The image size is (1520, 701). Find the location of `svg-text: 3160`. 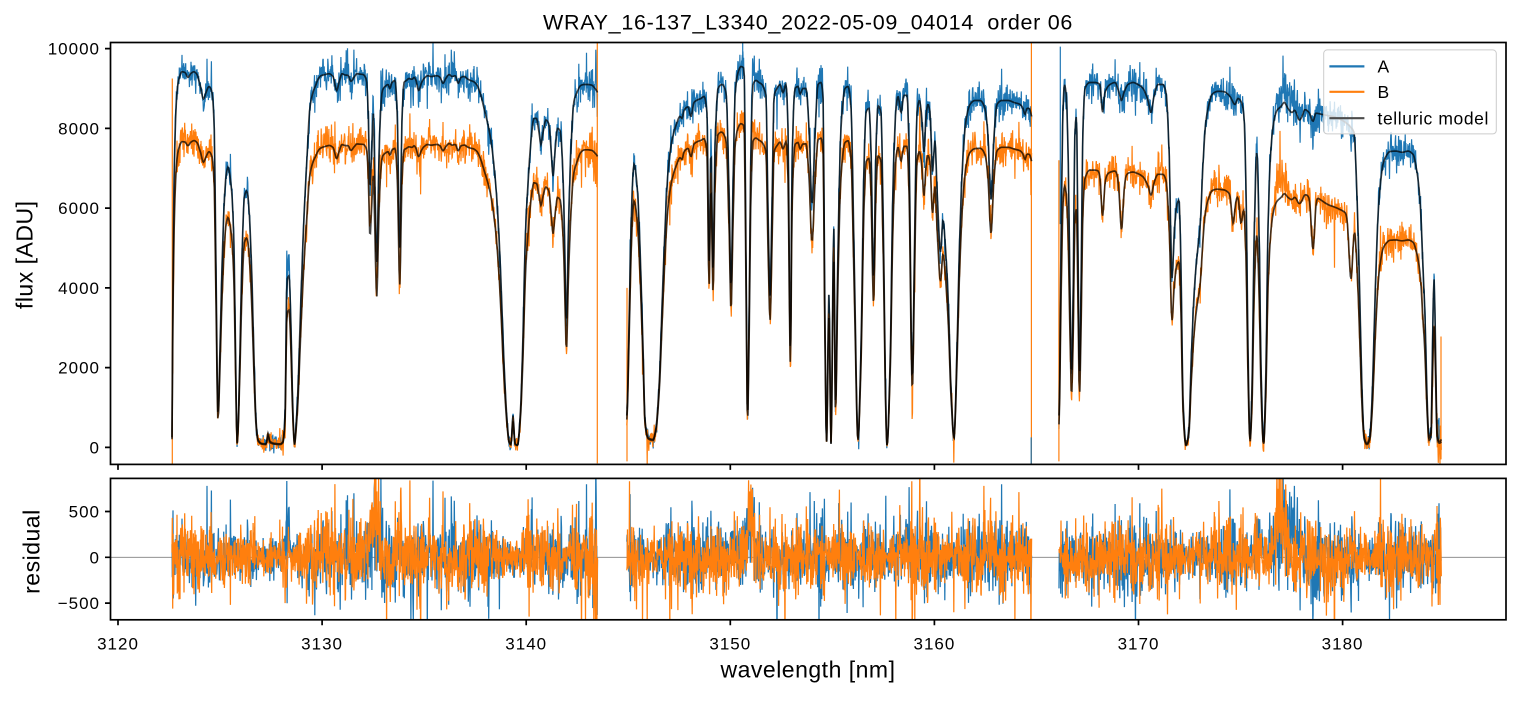

svg-text: 3160 is located at coordinates (934, 644).